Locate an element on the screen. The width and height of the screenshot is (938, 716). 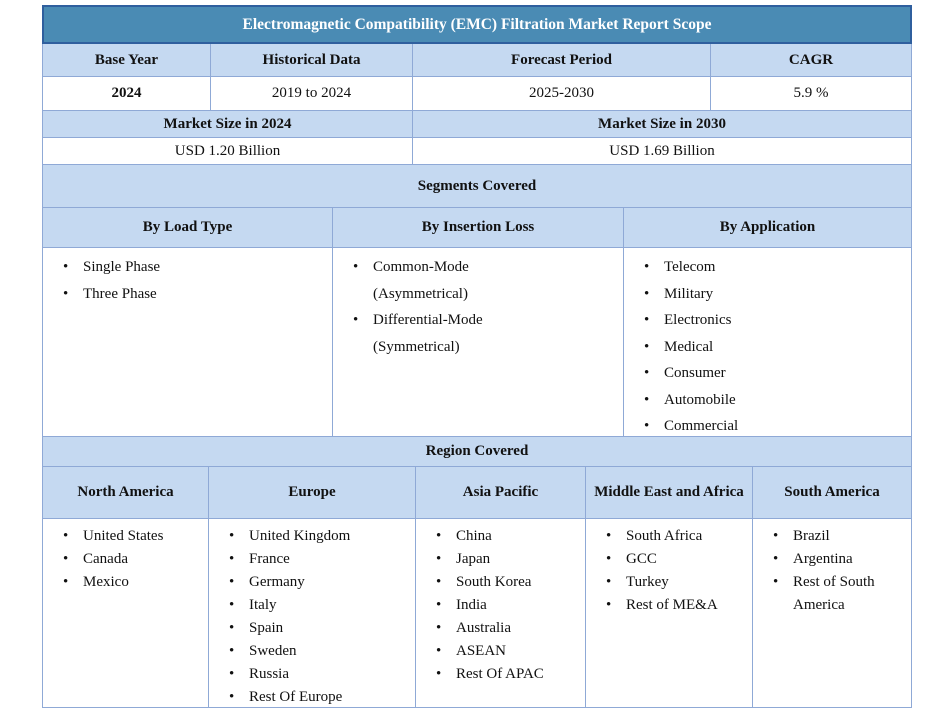
market-size-2030-header: Market Size in 2030 is located at coordinates (662, 124).